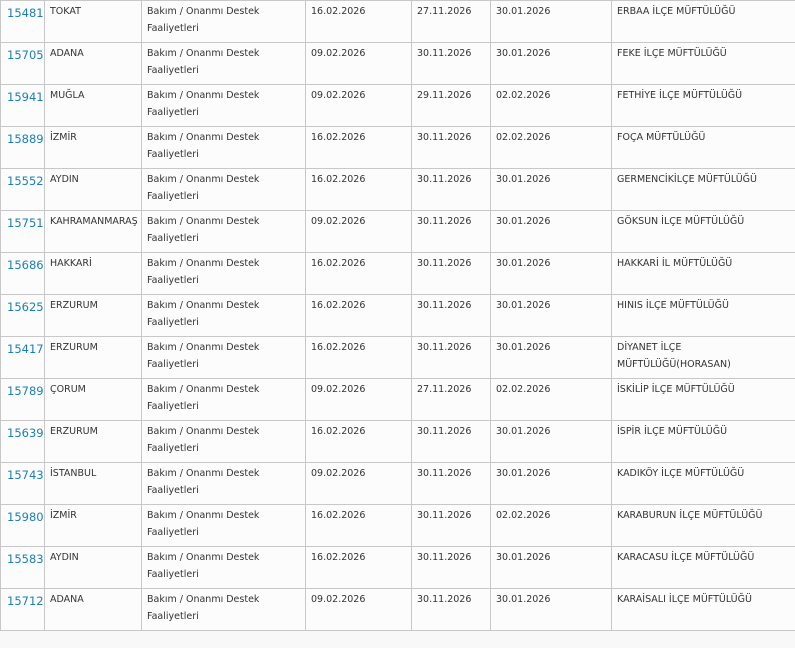 Image resolution: width=795 pixels, height=648 pixels. Describe the element at coordinates (25, 601) in the screenshot. I see `record-id: 15712` at that location.